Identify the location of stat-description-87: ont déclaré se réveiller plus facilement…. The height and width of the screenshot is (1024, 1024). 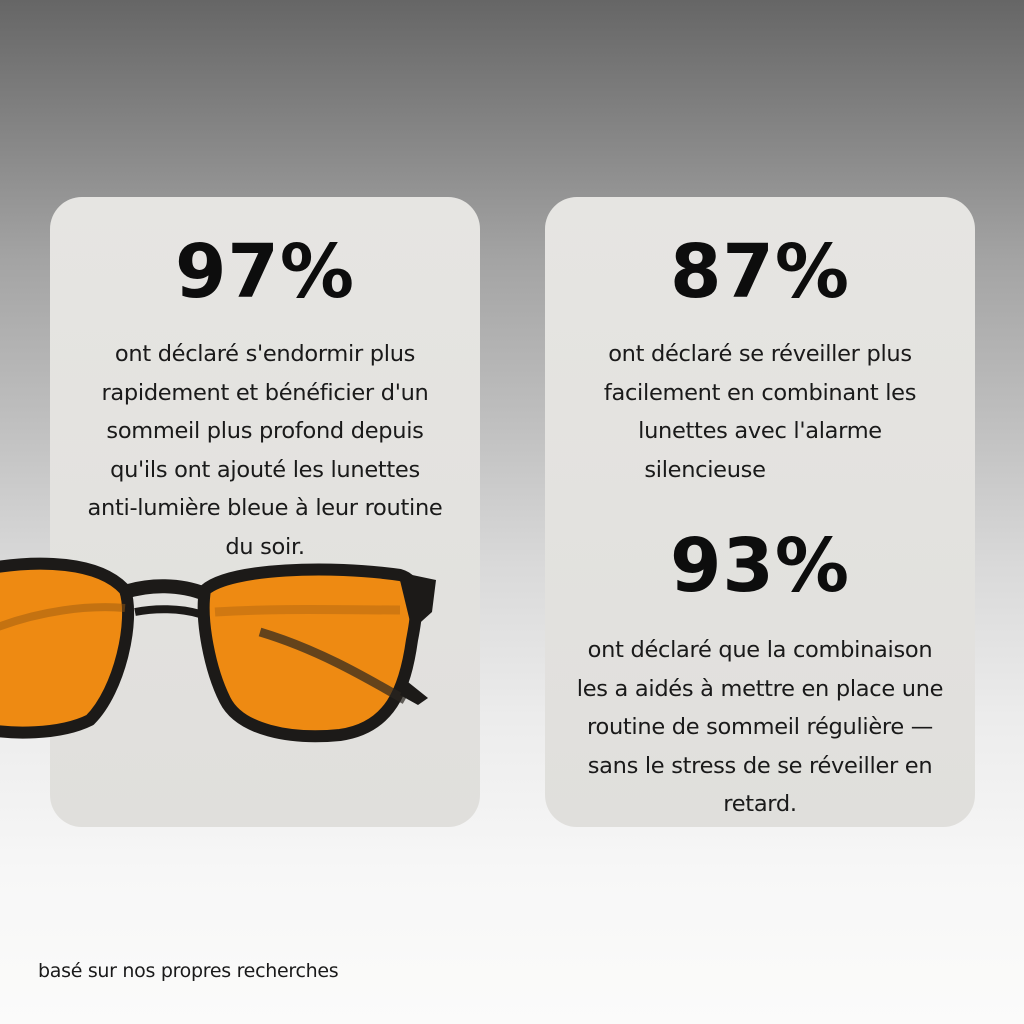
(760, 412).